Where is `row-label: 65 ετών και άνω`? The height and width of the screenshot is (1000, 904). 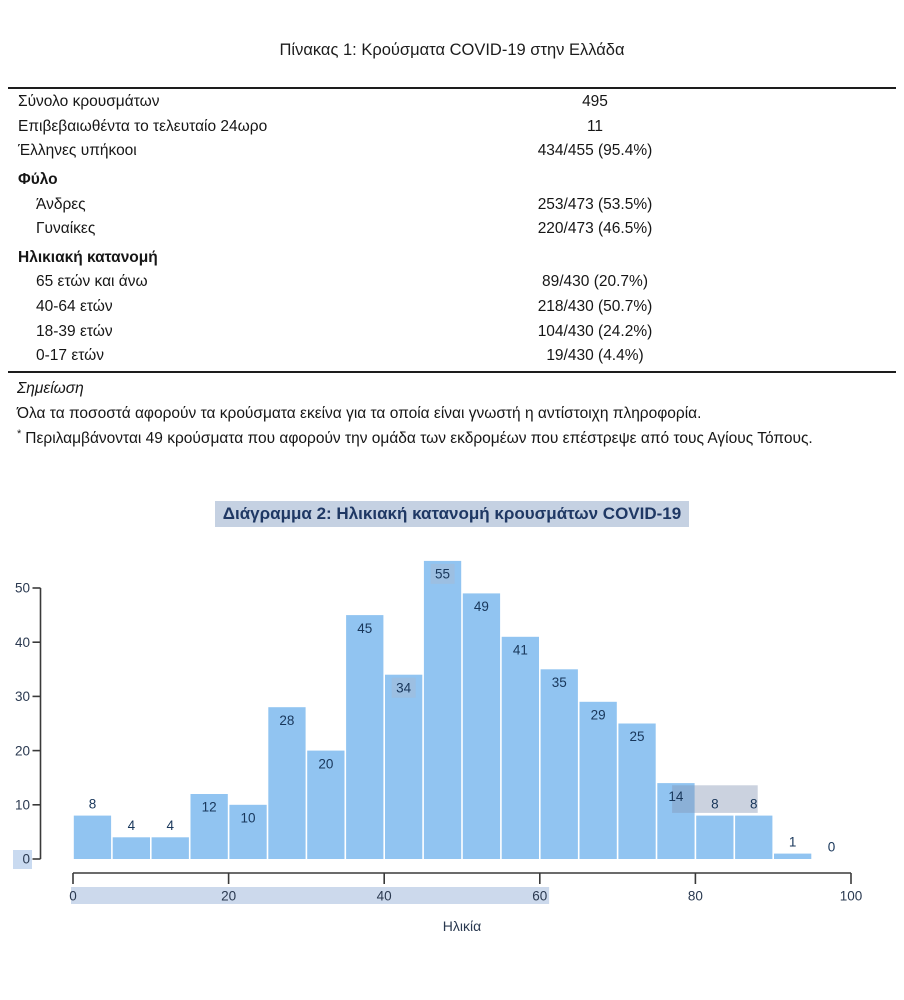 row-label: 65 ετών και άνω is located at coordinates (92, 282).